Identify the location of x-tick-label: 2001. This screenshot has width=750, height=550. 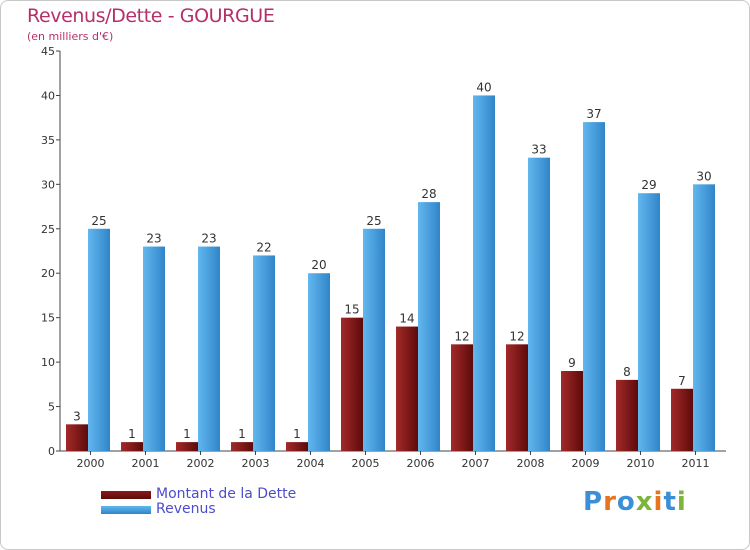
(146, 463).